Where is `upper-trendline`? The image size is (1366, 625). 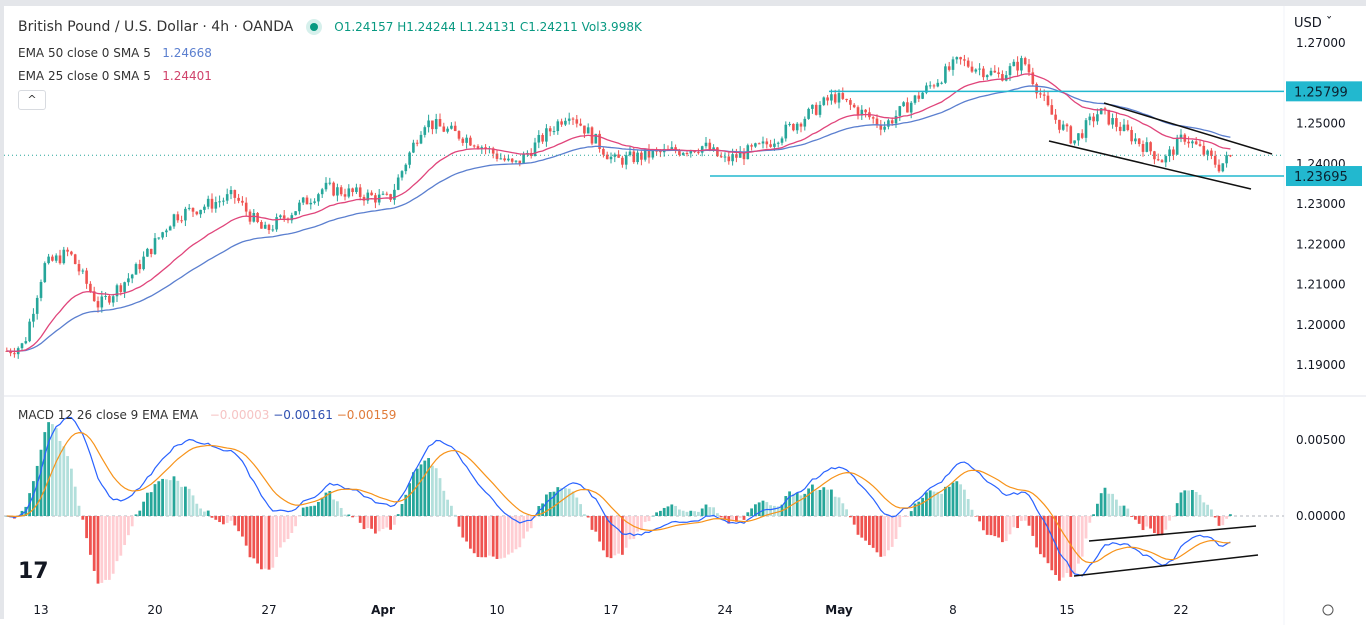 upper-trendline is located at coordinates (1188, 128).